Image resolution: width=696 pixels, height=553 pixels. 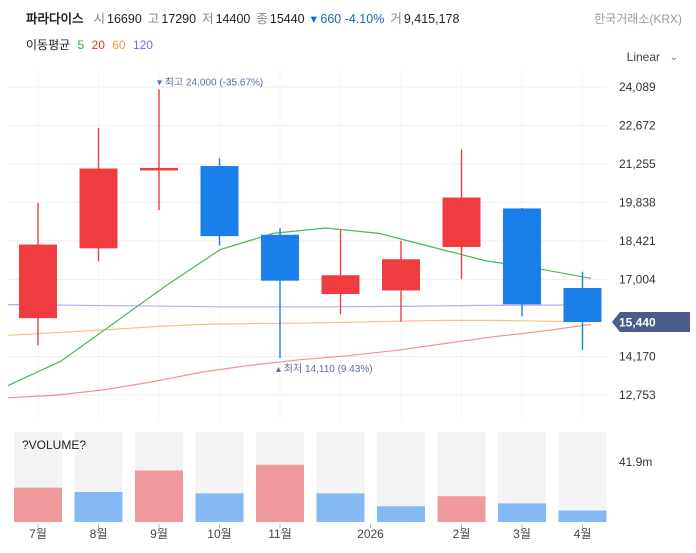 I want to click on y-tick-label: 22,672, so click(x=637, y=126).